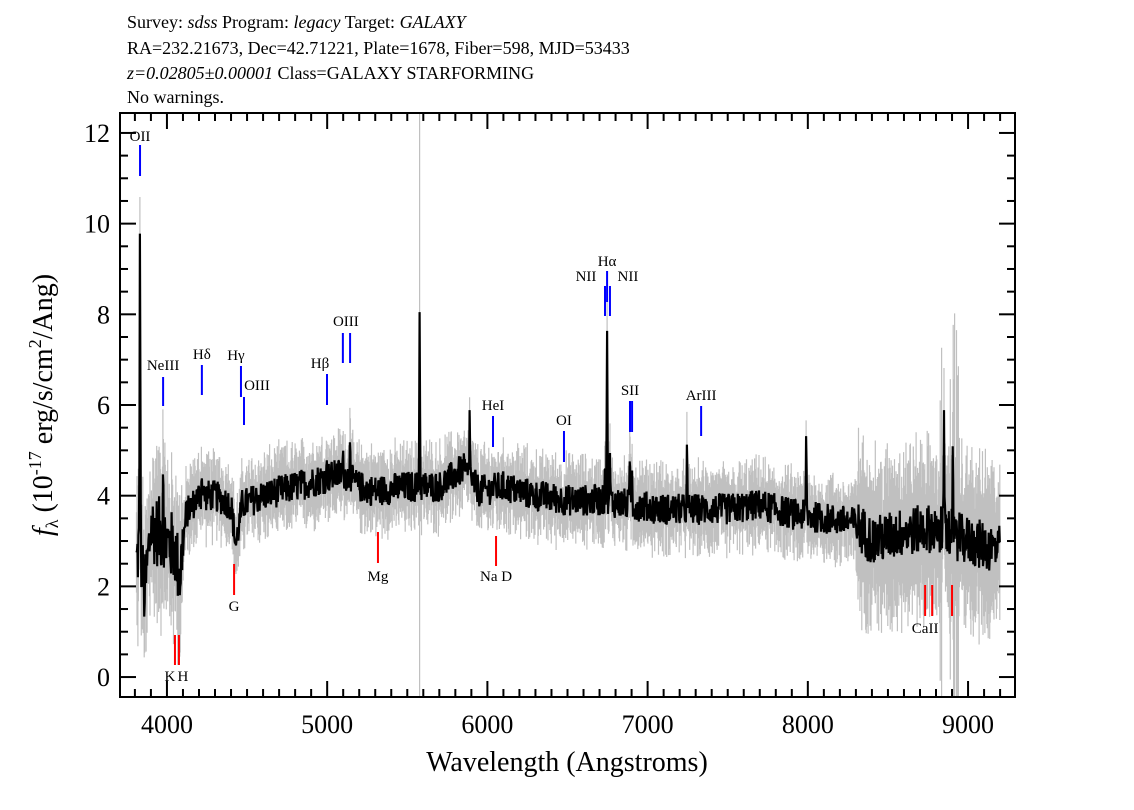  I want to click on line-marker-sii: SII, so click(630, 407).